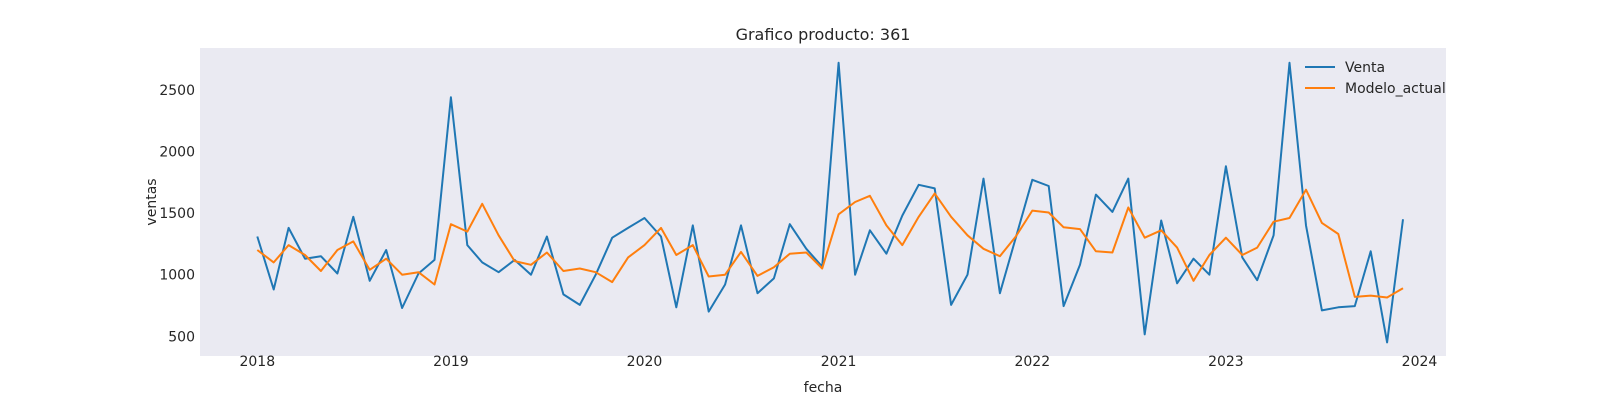 Image resolution: width=1600 pixels, height=404 pixels. Describe the element at coordinates (177, 91) in the screenshot. I see `y-tick-label: 2500` at that location.